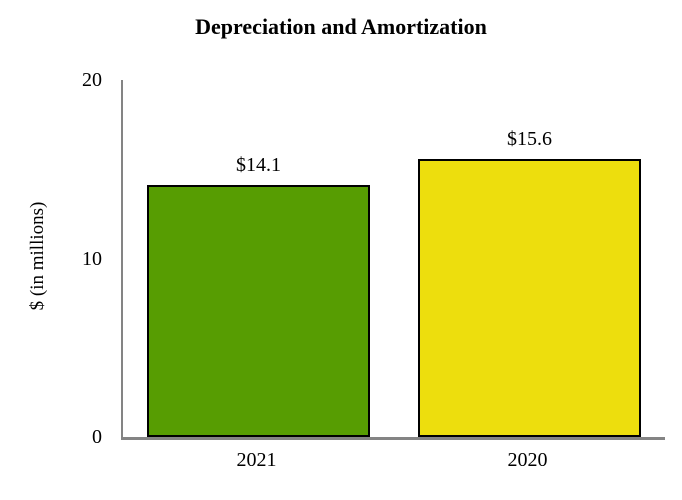 The image size is (682, 500). Describe the element at coordinates (92, 259) in the screenshot. I see `y-tick-label-10: 10` at that location.